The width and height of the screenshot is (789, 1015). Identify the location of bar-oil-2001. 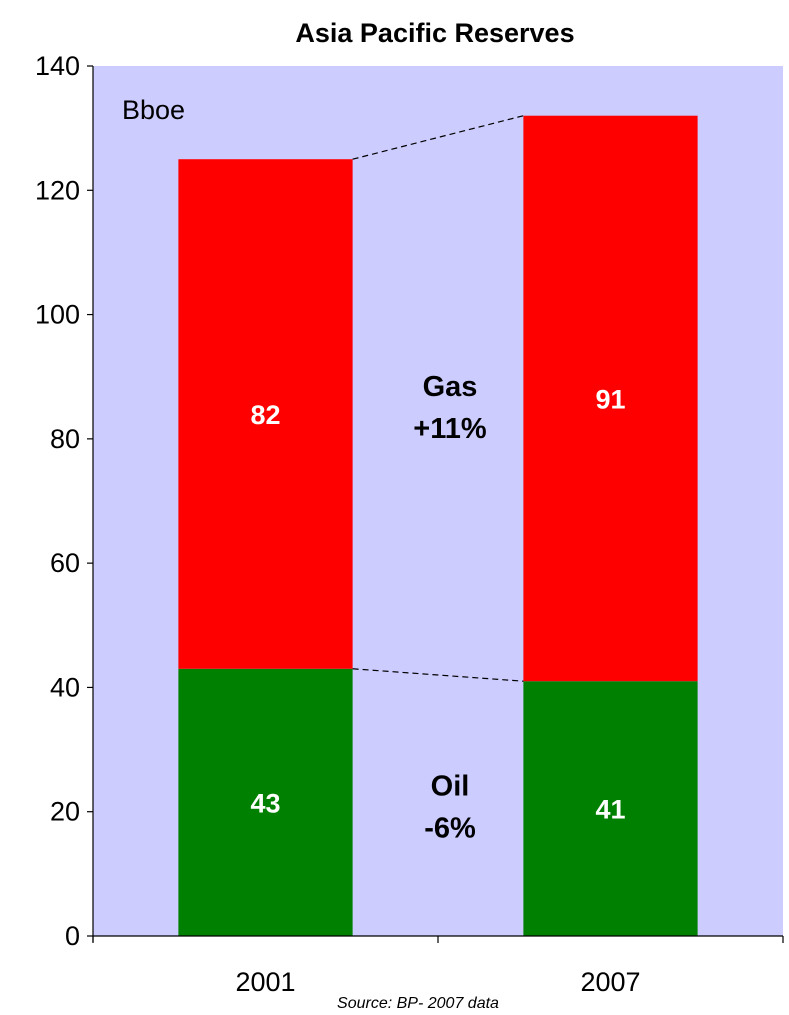
(265, 802).